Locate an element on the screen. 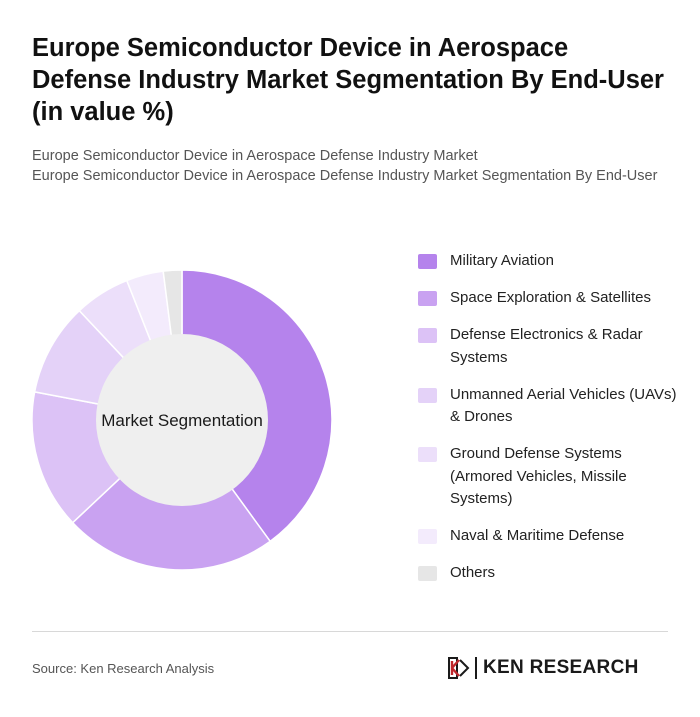  footer-divider is located at coordinates (350, 631).